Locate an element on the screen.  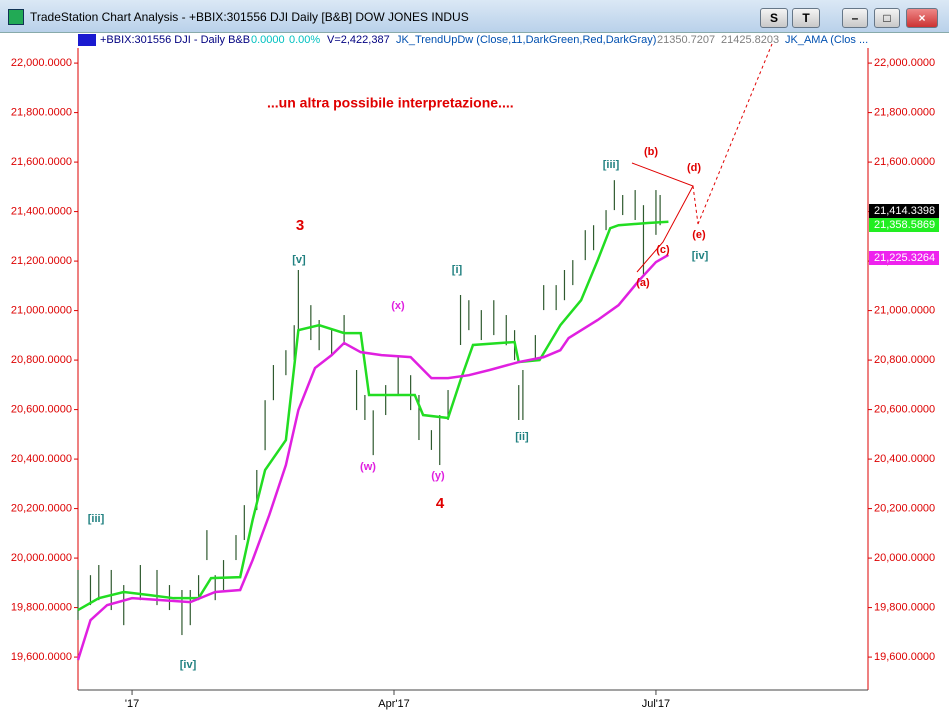
price-tag-label: 21,414.3398 is located at coordinates (904, 211).